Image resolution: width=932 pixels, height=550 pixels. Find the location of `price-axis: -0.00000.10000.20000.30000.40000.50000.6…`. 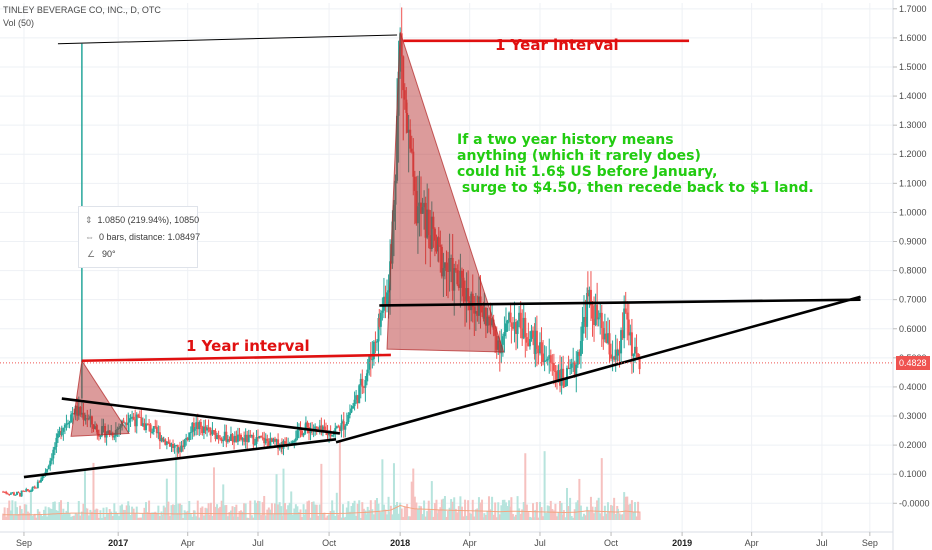

price-axis: -0.00000.10000.20000.30000.40000.50000.6… is located at coordinates (911, 256).